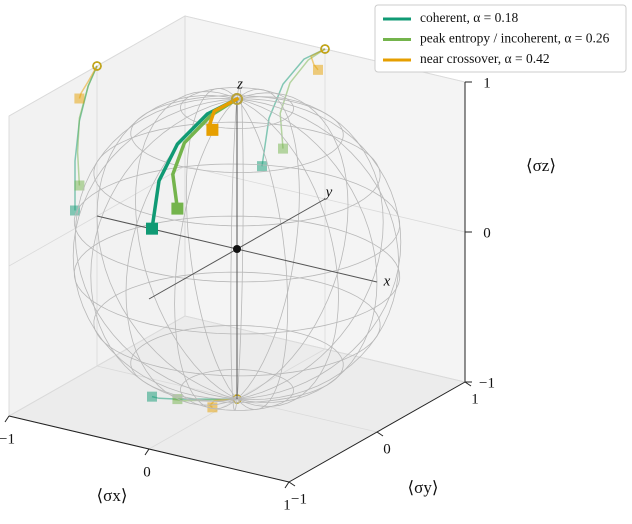  Describe the element at coordinates (239, 84) in the screenshot. I see `sphere-axis-label: z` at that location.